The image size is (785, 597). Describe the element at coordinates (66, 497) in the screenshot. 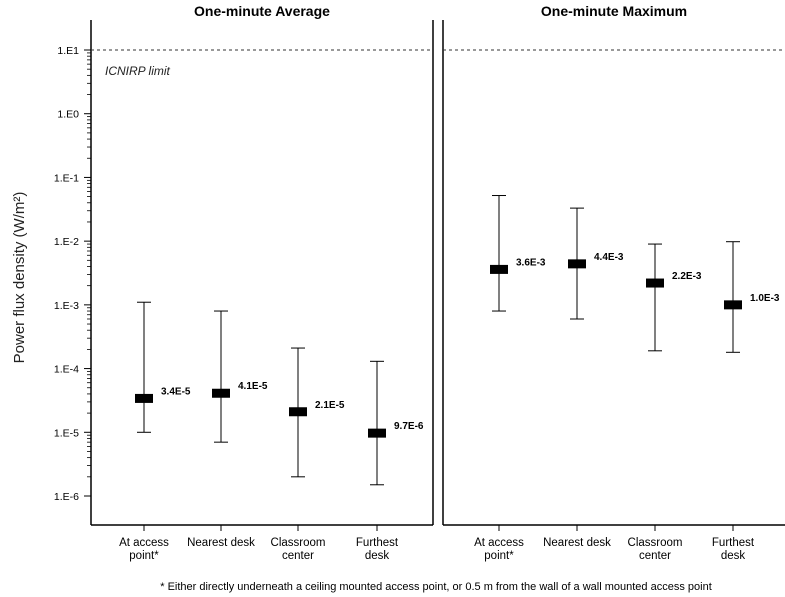

I see `y-tick-label: 1.E-6` at that location.